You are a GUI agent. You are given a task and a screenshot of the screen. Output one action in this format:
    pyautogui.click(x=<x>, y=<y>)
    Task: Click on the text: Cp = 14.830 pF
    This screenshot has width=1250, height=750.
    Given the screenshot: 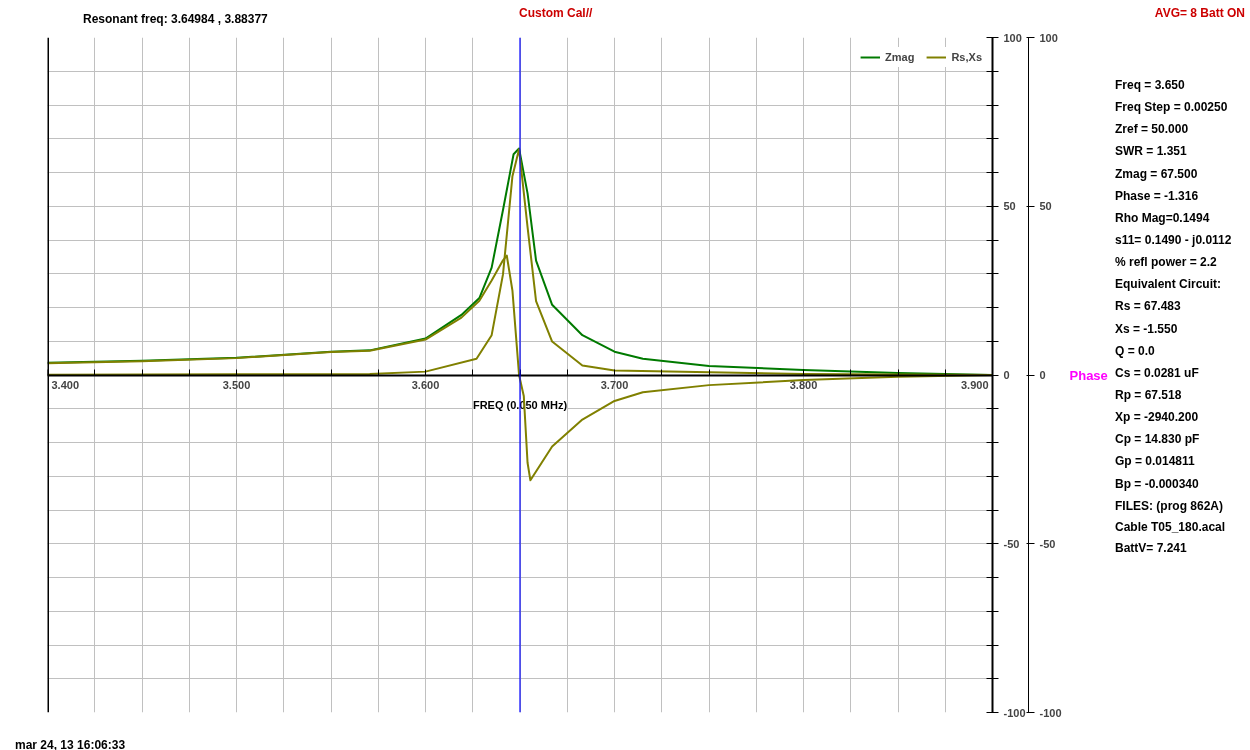 What is the action you would take?
    pyautogui.click(x=1158, y=440)
    